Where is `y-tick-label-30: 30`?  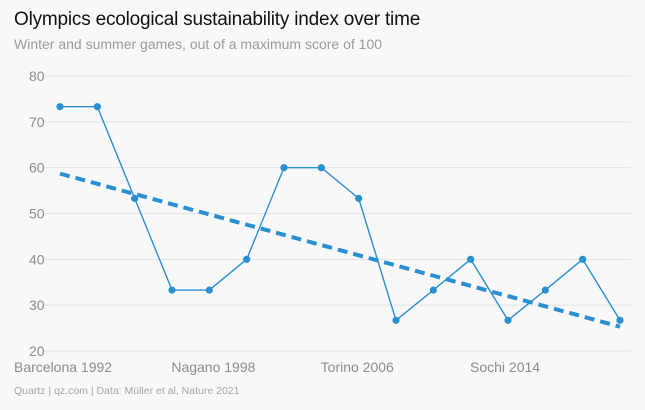 y-tick-label-30: 30 is located at coordinates (37, 305).